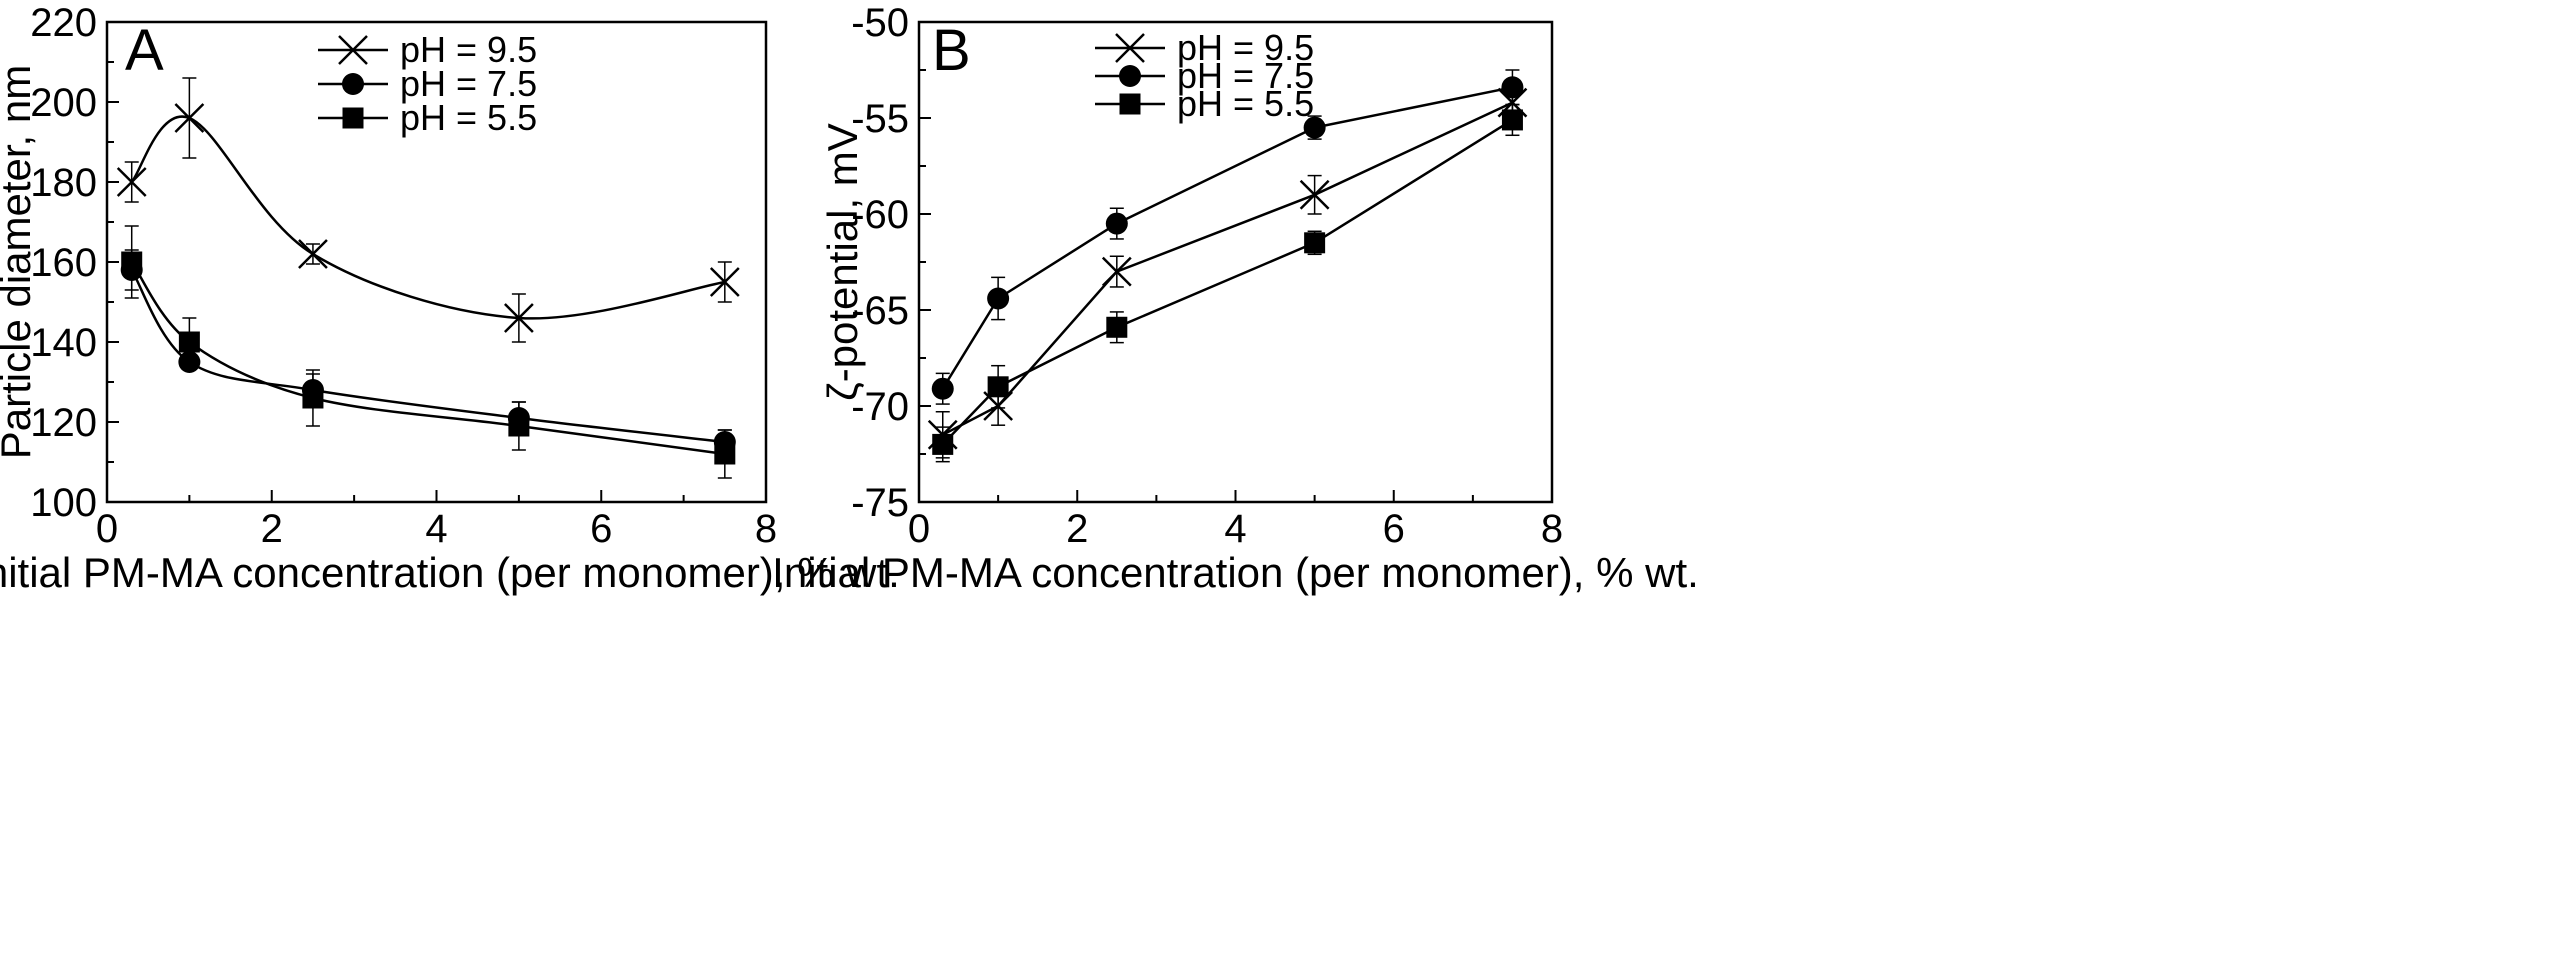 The height and width of the screenshot is (977, 2572). What do you see at coordinates (63, 183) in the screenshot?
I see `y-tick-label: 180` at bounding box center [63, 183].